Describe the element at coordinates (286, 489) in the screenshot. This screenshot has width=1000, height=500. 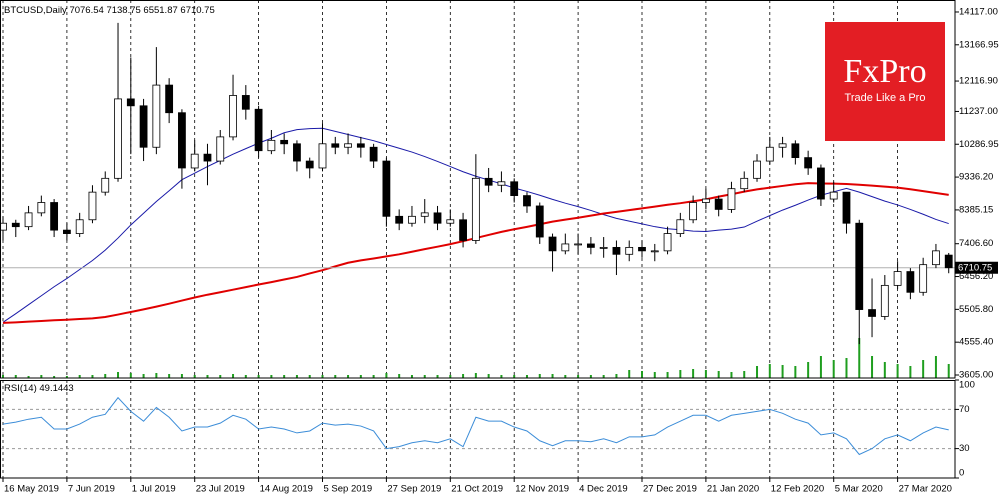
I see `x-tick-label: 14 Aug 2019` at that location.